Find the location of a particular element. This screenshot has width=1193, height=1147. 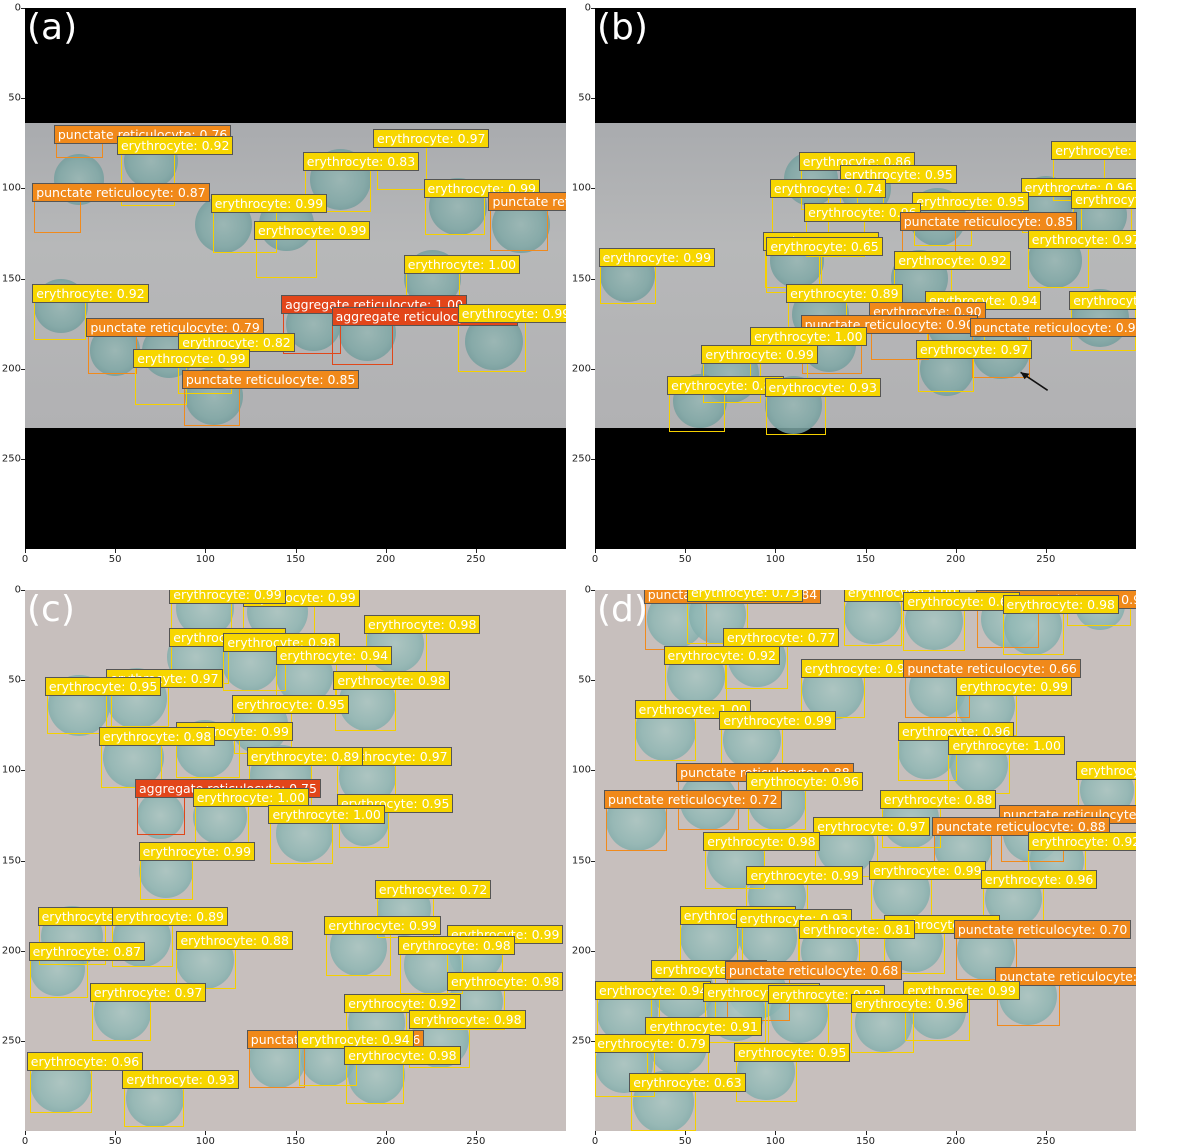

detection-label: punctate reticulocyte: 0.68 is located at coordinates (813, 971).